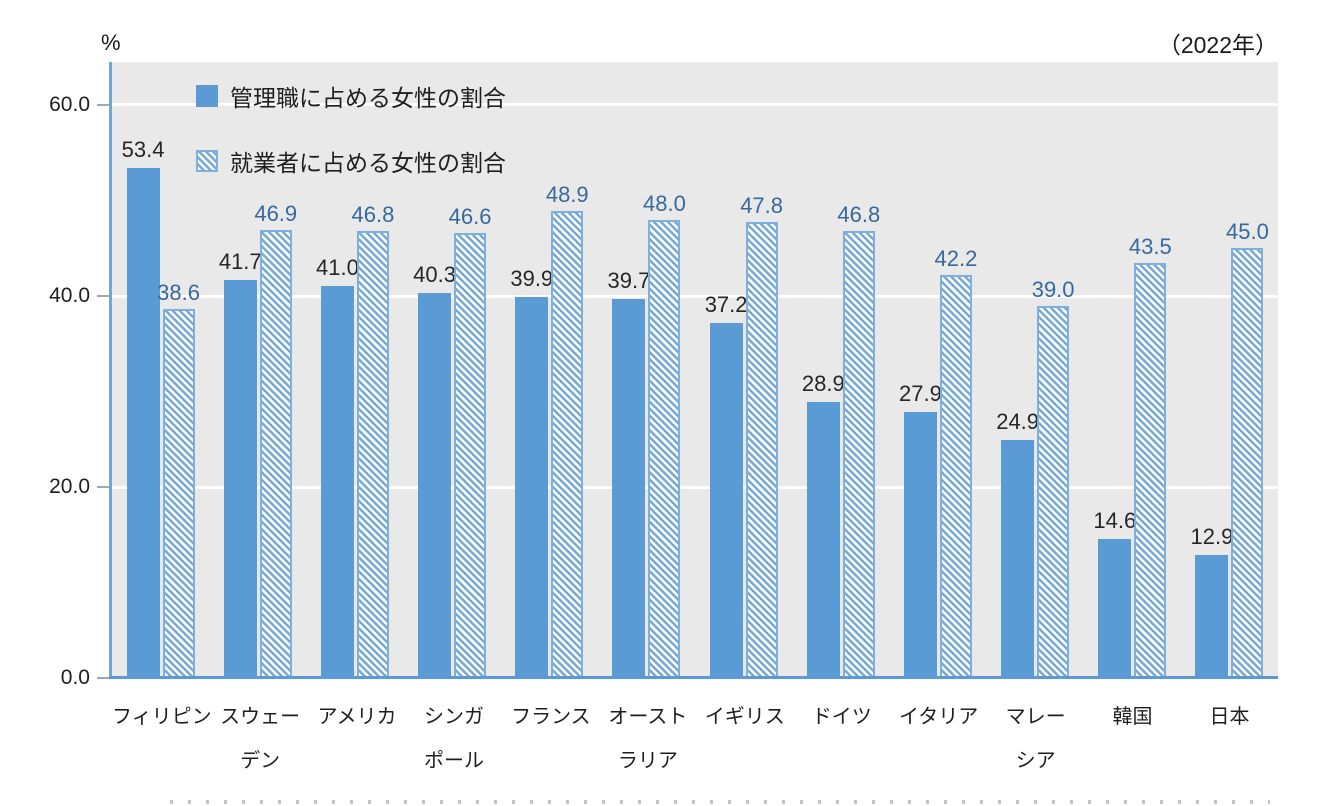 The width and height of the screenshot is (1326, 806). Describe the element at coordinates (1229, 717) in the screenshot. I see `x-axis-label: 日本` at that location.